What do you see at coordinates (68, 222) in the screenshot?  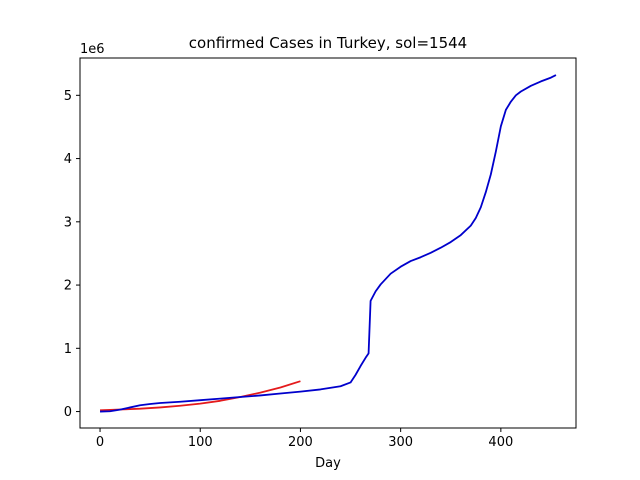 I see `y-tick-label: 3` at bounding box center [68, 222].